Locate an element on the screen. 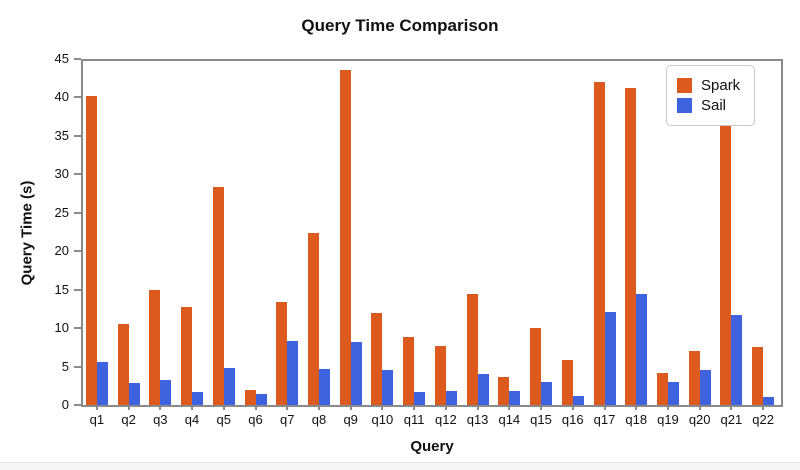 Image resolution: width=800 pixels, height=470 pixels. bar-spark-q4 is located at coordinates (186, 356).